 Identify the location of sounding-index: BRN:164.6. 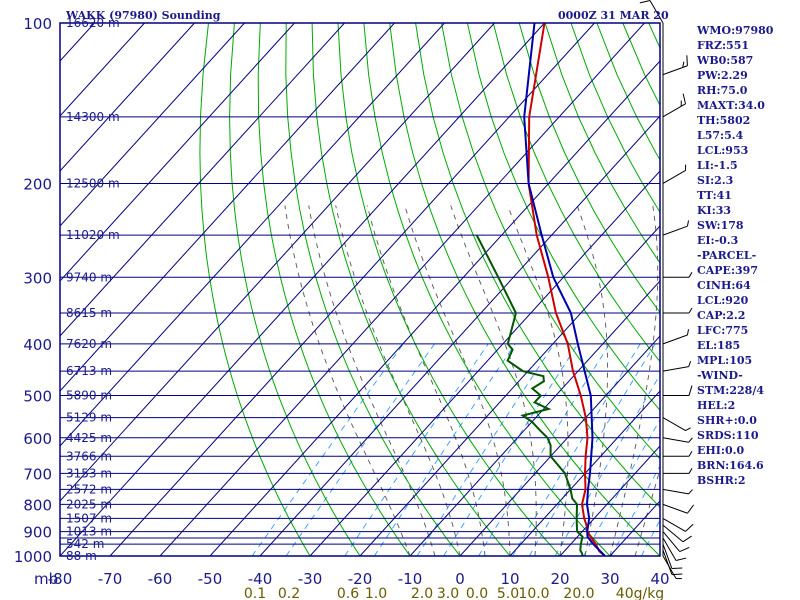
(730, 465).